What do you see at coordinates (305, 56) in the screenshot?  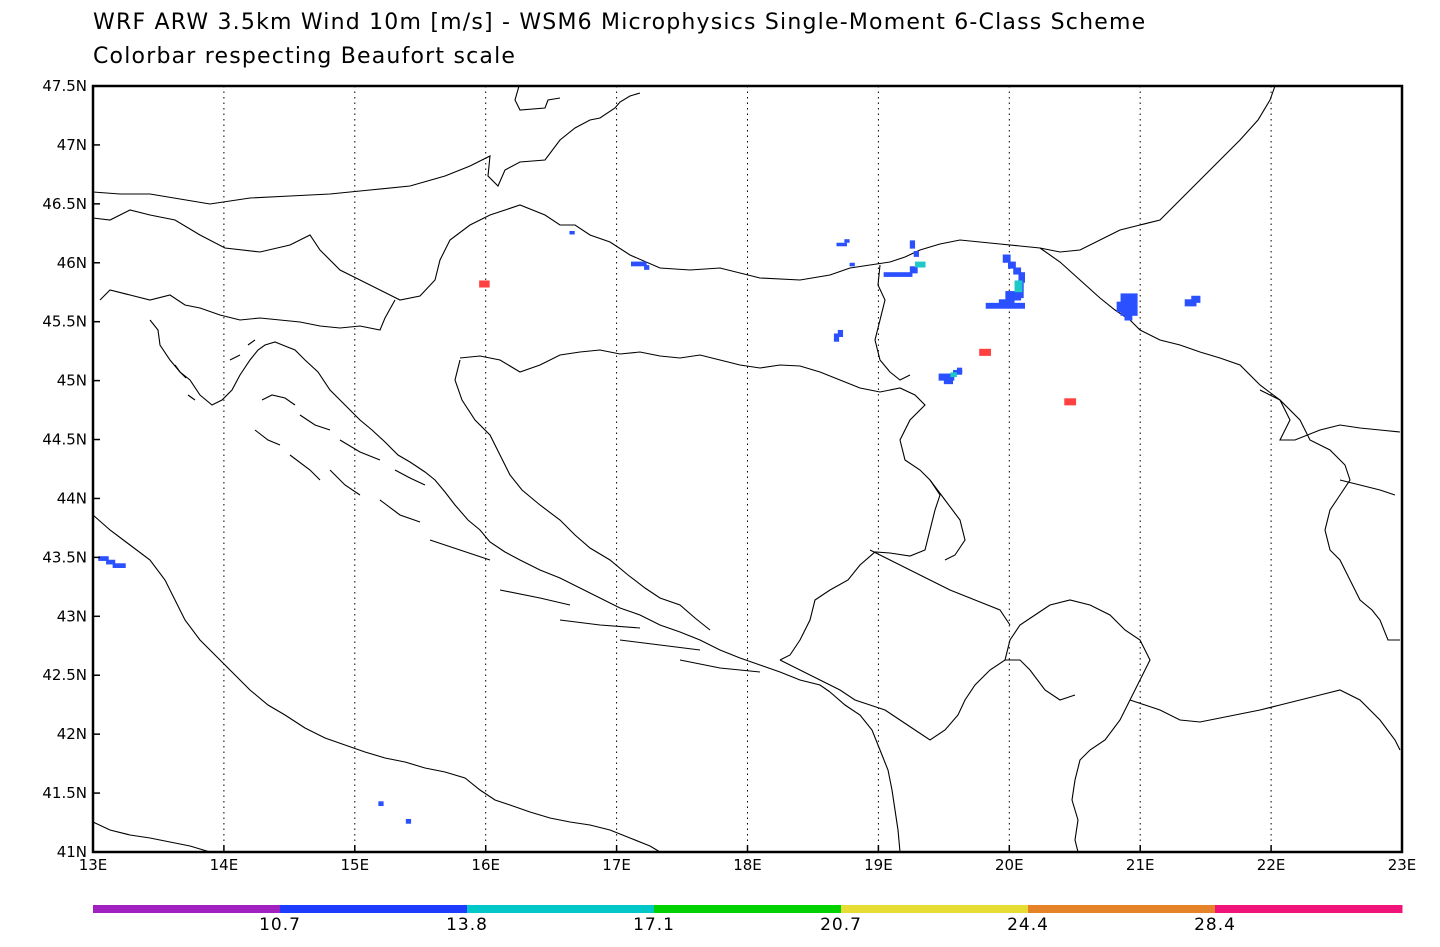 I see `map-subtitle: Colorbar respecting Beaufort scale` at bounding box center [305, 56].